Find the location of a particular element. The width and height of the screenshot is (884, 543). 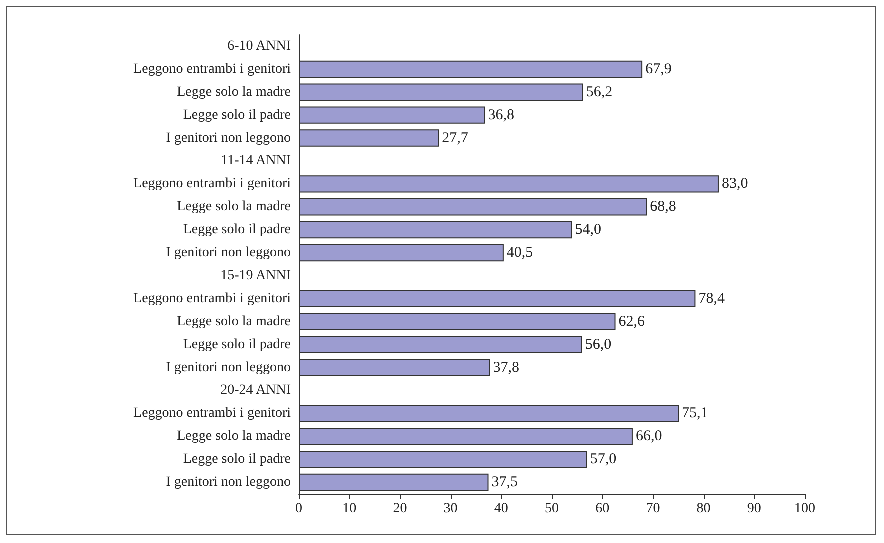

x-tick-label: 60 is located at coordinates (603, 509).